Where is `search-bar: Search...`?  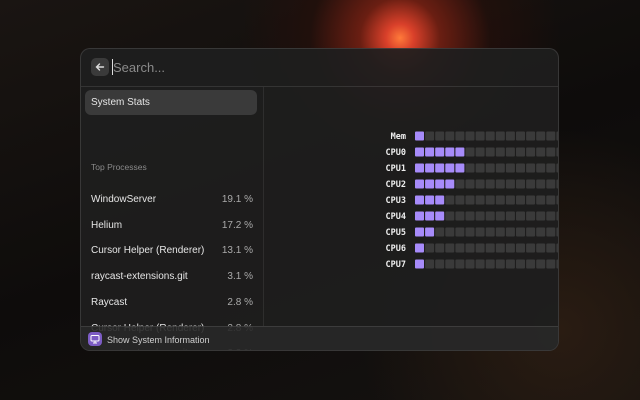 search-bar: Search... is located at coordinates (319, 68).